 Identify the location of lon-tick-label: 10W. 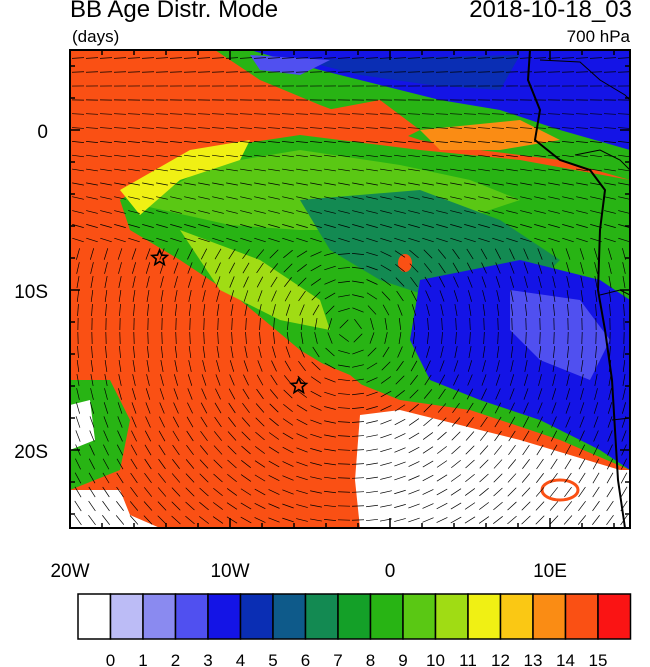
(229, 571).